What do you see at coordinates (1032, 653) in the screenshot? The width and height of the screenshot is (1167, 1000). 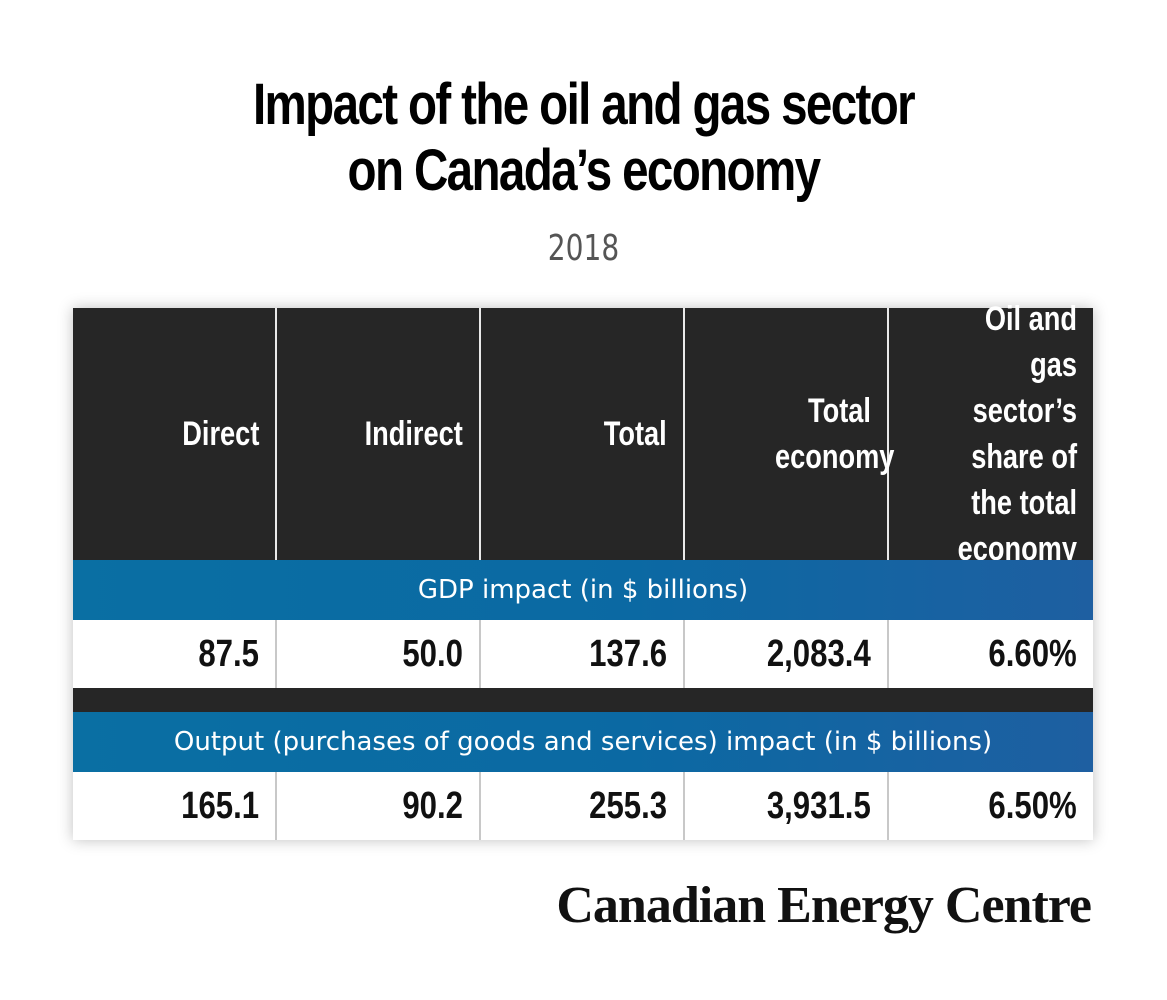 I see `cell-value: 6.60%` at bounding box center [1032, 653].